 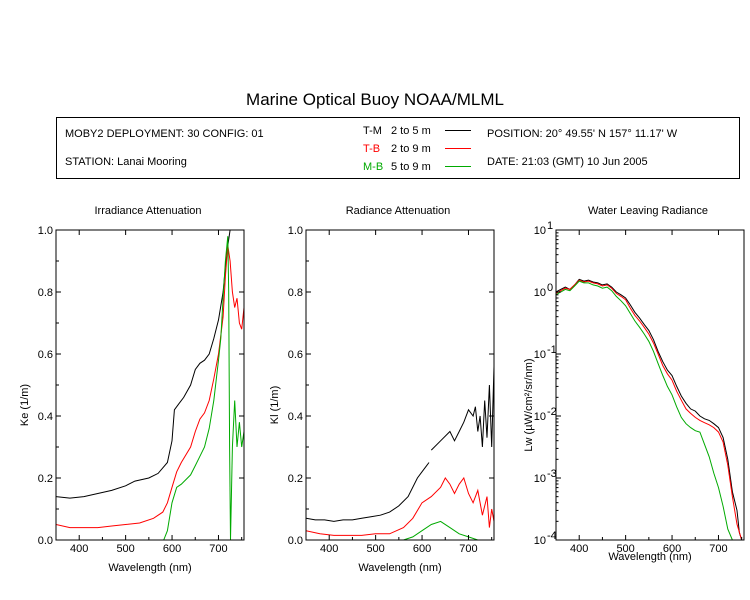 I want to click on legend-range: 2 to 5 m, so click(x=411, y=131).